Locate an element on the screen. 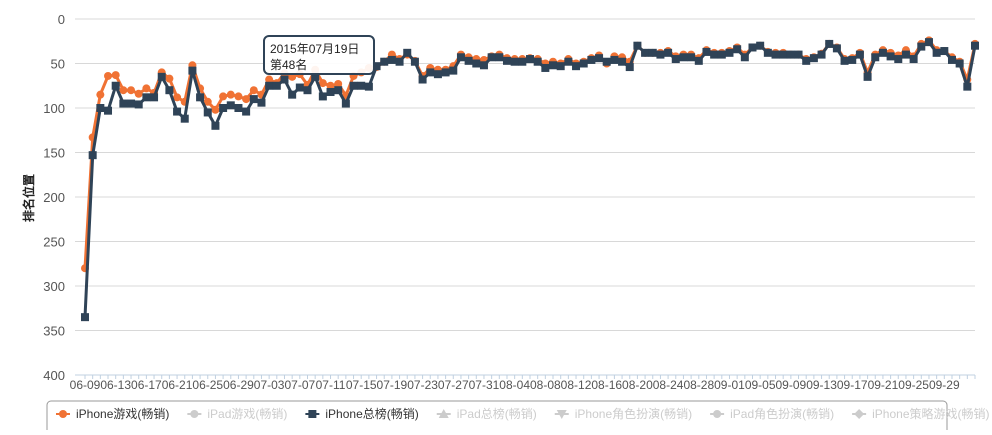 This screenshot has width=992, height=435. legend-item-2: iPhone总榜(畅销) is located at coordinates (362, 413).